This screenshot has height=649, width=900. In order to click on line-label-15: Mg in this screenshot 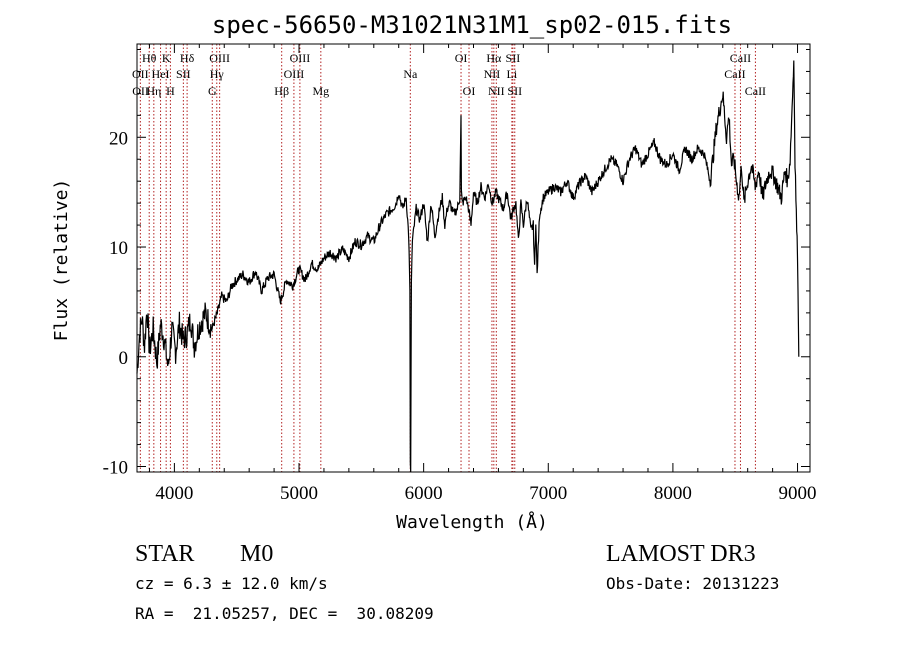, I will do `click(320, 91)`.